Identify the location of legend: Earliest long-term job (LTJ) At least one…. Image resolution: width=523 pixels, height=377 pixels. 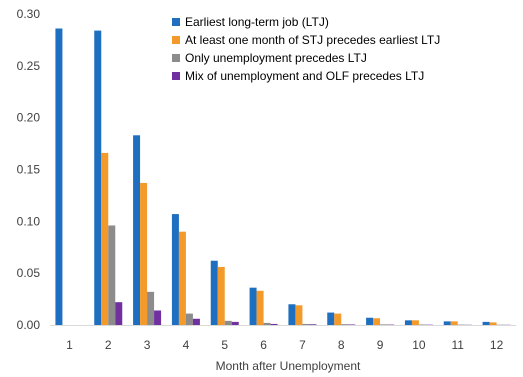
(306, 49).